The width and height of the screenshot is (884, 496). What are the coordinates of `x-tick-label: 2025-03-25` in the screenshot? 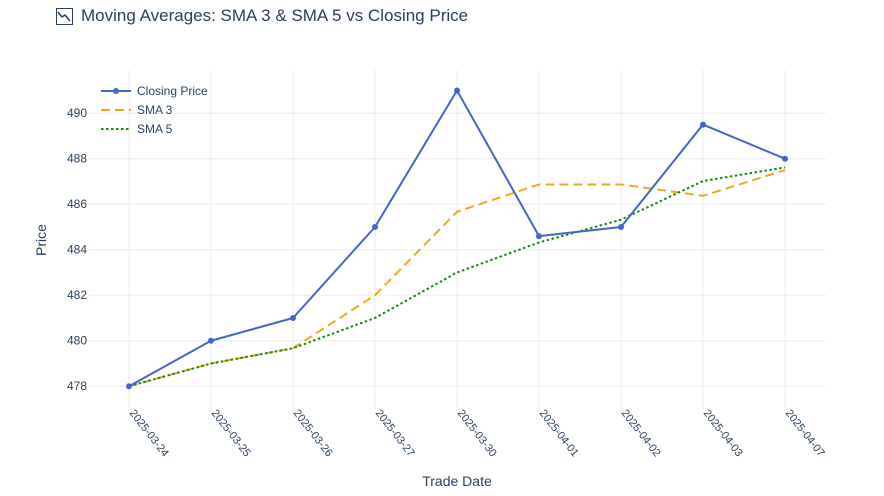 It's located at (231, 433).